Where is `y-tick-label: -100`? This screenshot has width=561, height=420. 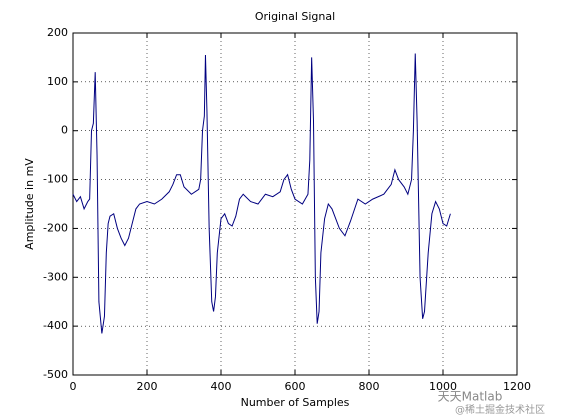 y-tick-label: -100 is located at coordinates (55, 179).